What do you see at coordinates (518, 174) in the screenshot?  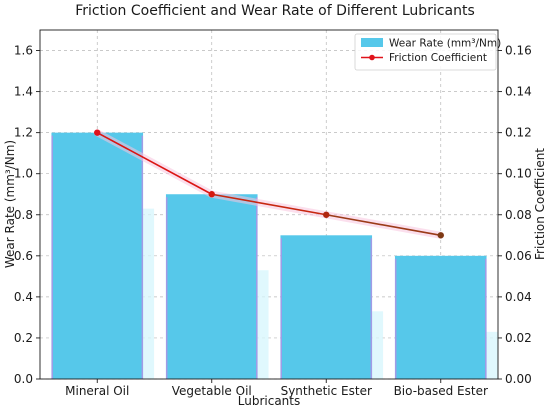 I see `y2-tick-label: 0.10` at bounding box center [518, 174].